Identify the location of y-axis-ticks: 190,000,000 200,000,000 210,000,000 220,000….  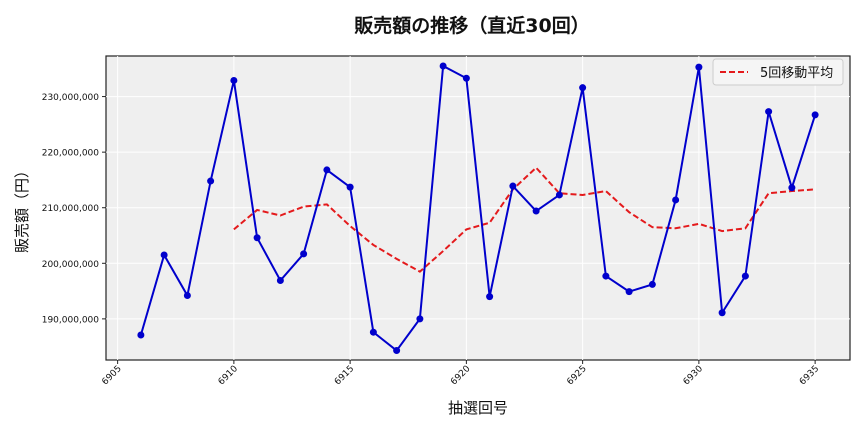
(74, 209).